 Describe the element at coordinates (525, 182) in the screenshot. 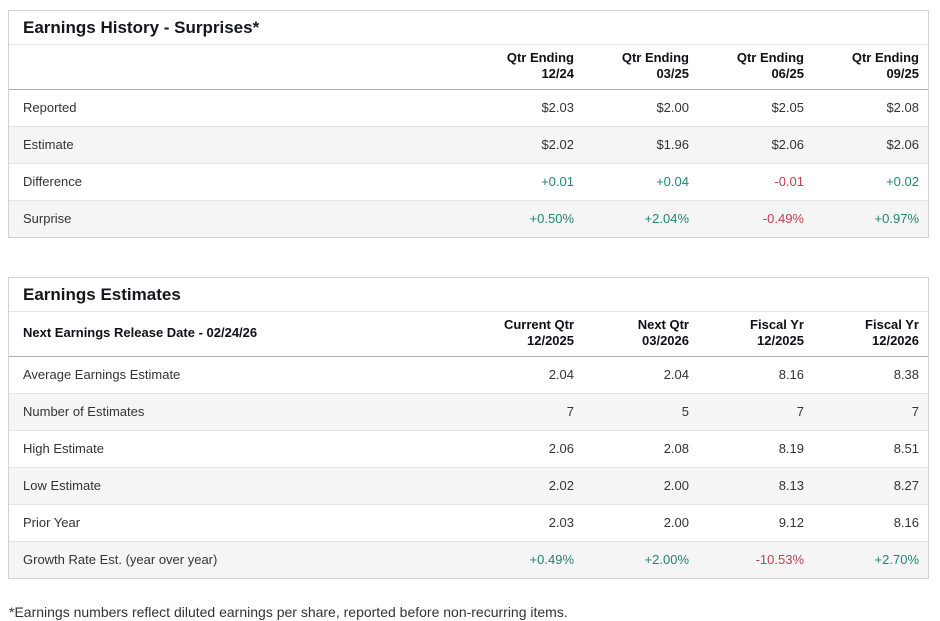

I see `cell-value: +0.01` at that location.